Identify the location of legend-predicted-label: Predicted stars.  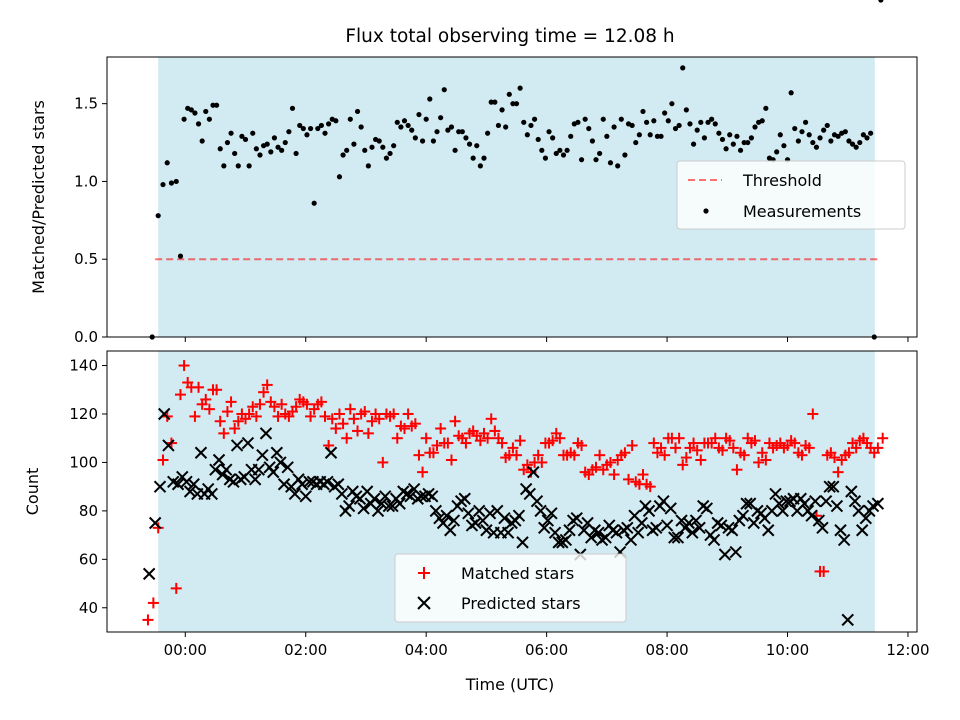
(521, 603).